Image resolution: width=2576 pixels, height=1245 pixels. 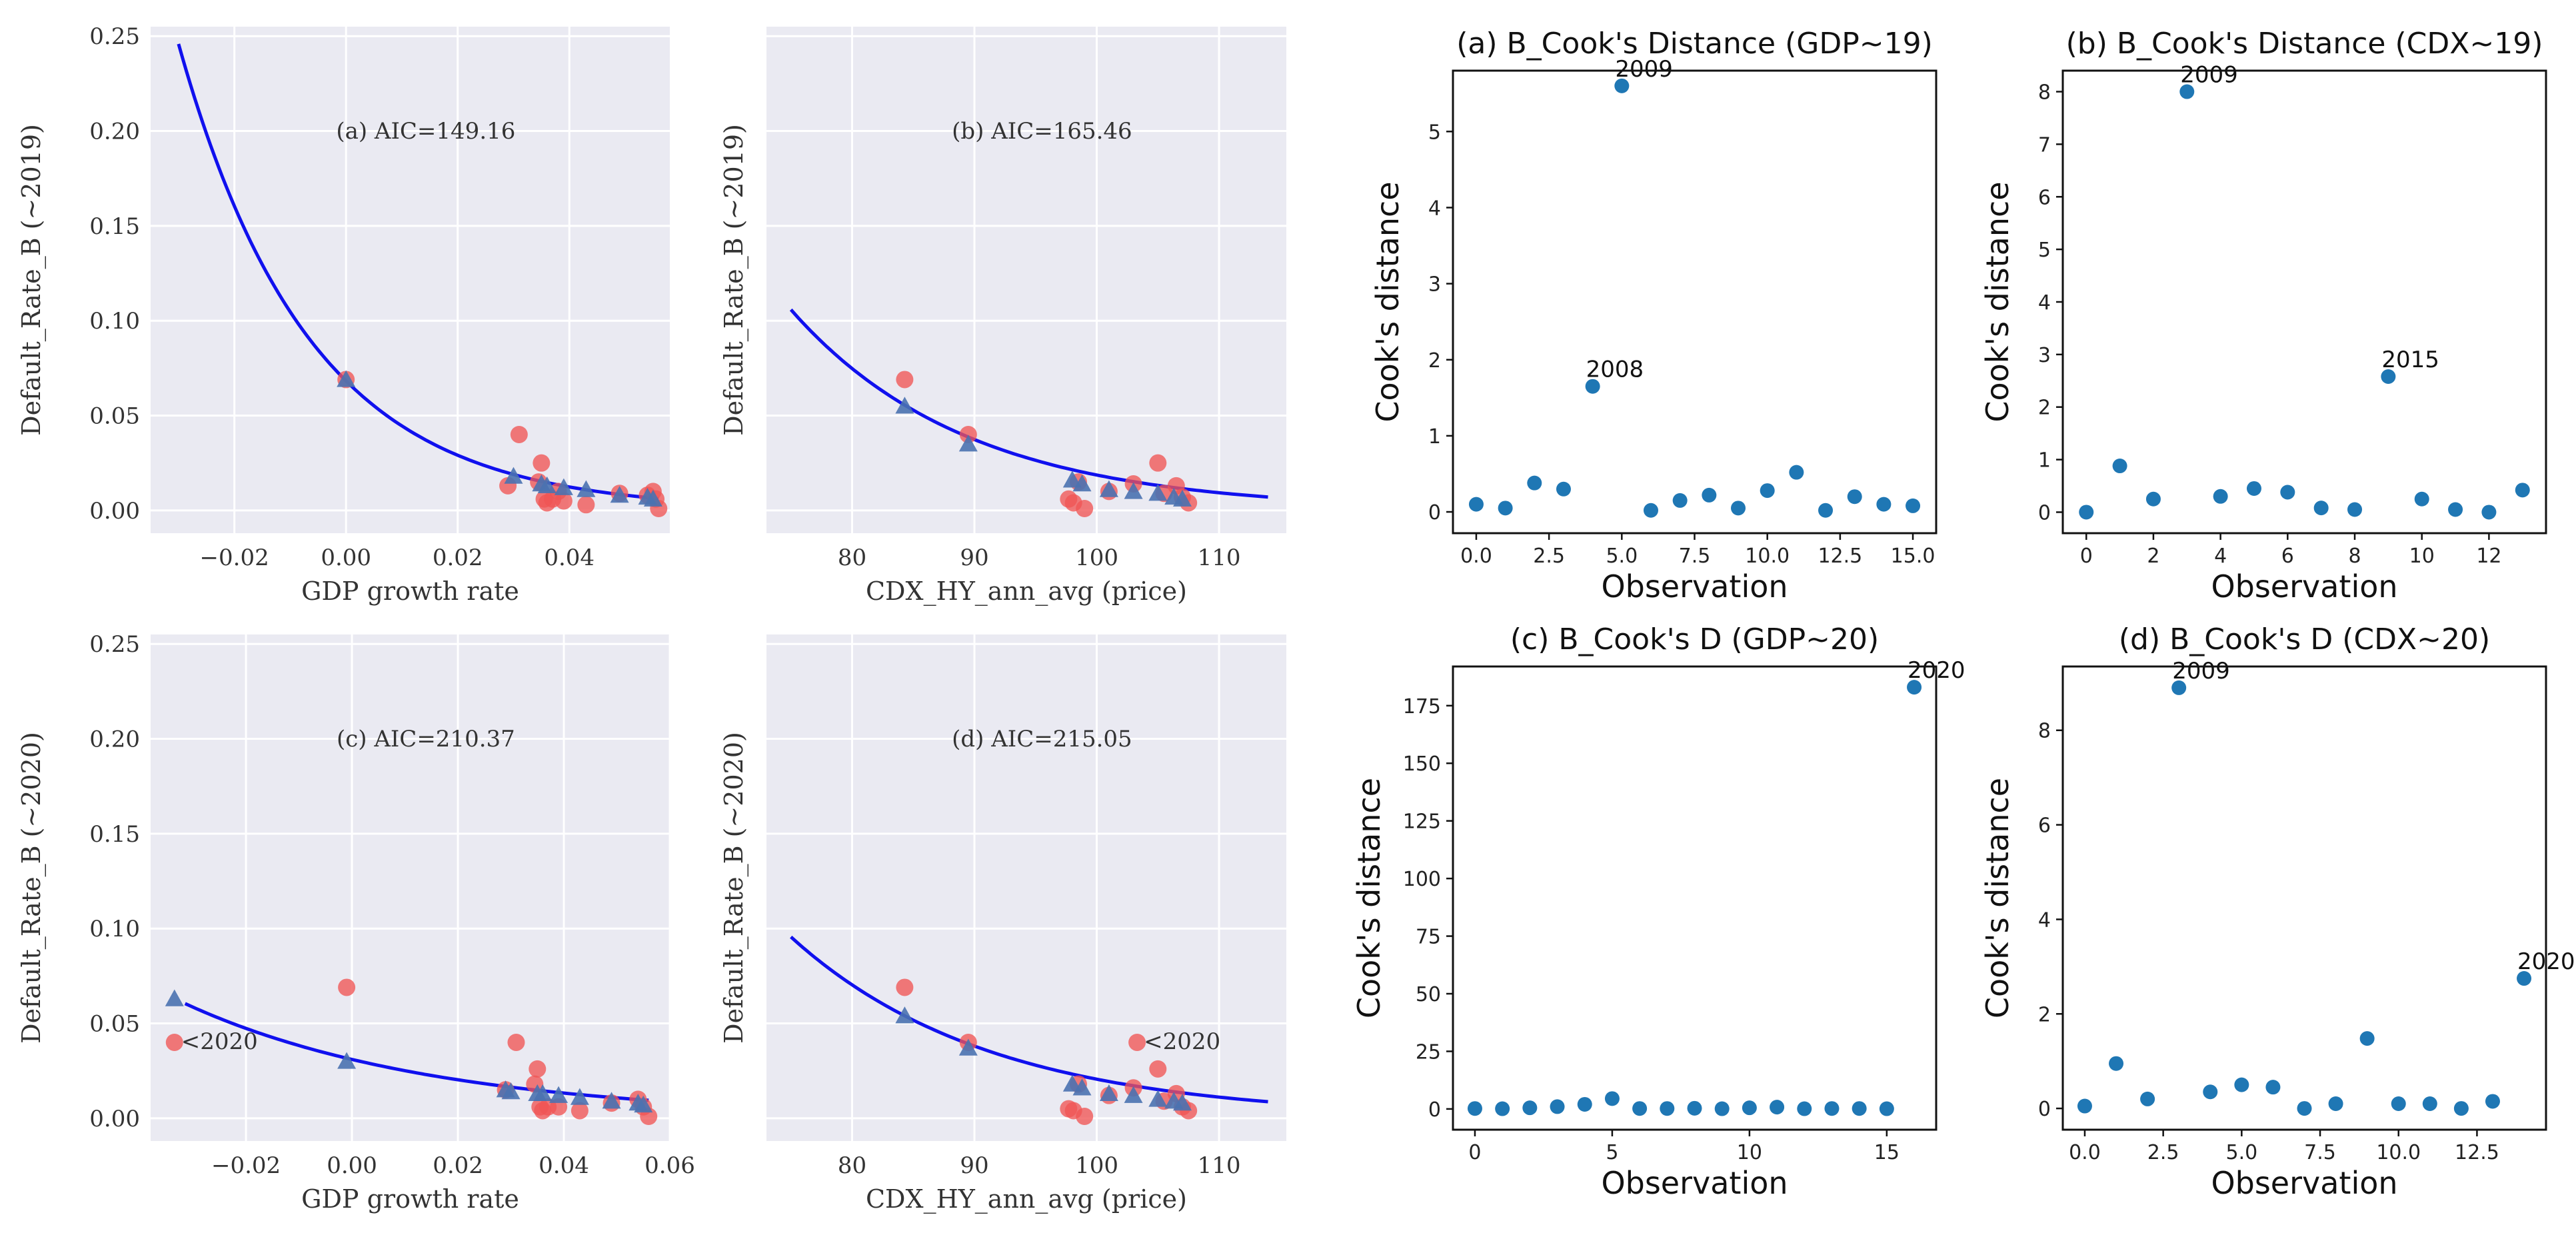 What do you see at coordinates (734, 888) in the screenshot?
I see `y-axis-label: Default_Rate_B (~2020)` at bounding box center [734, 888].